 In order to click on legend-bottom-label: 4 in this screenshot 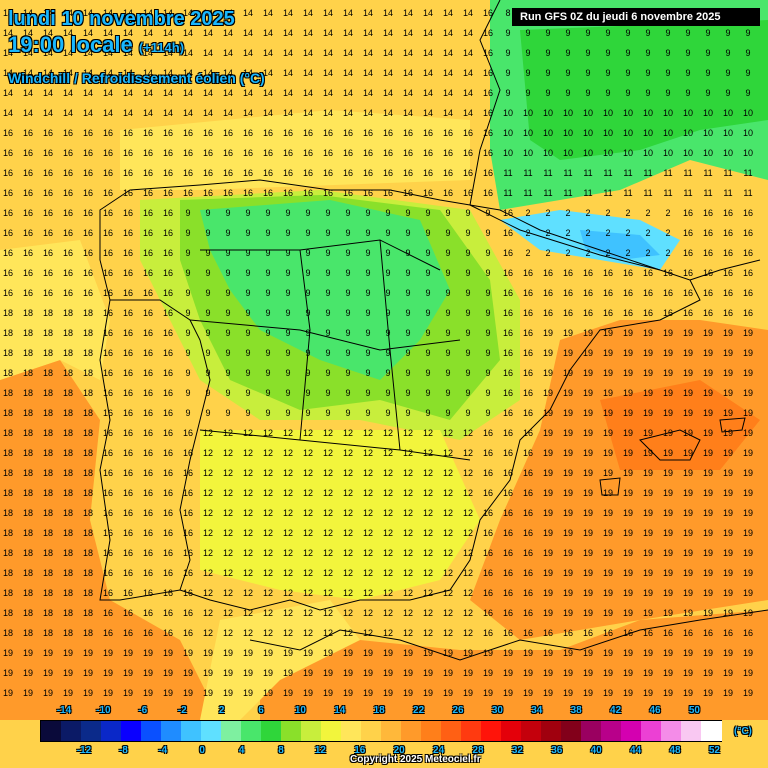, I will do `click(241, 750)`.